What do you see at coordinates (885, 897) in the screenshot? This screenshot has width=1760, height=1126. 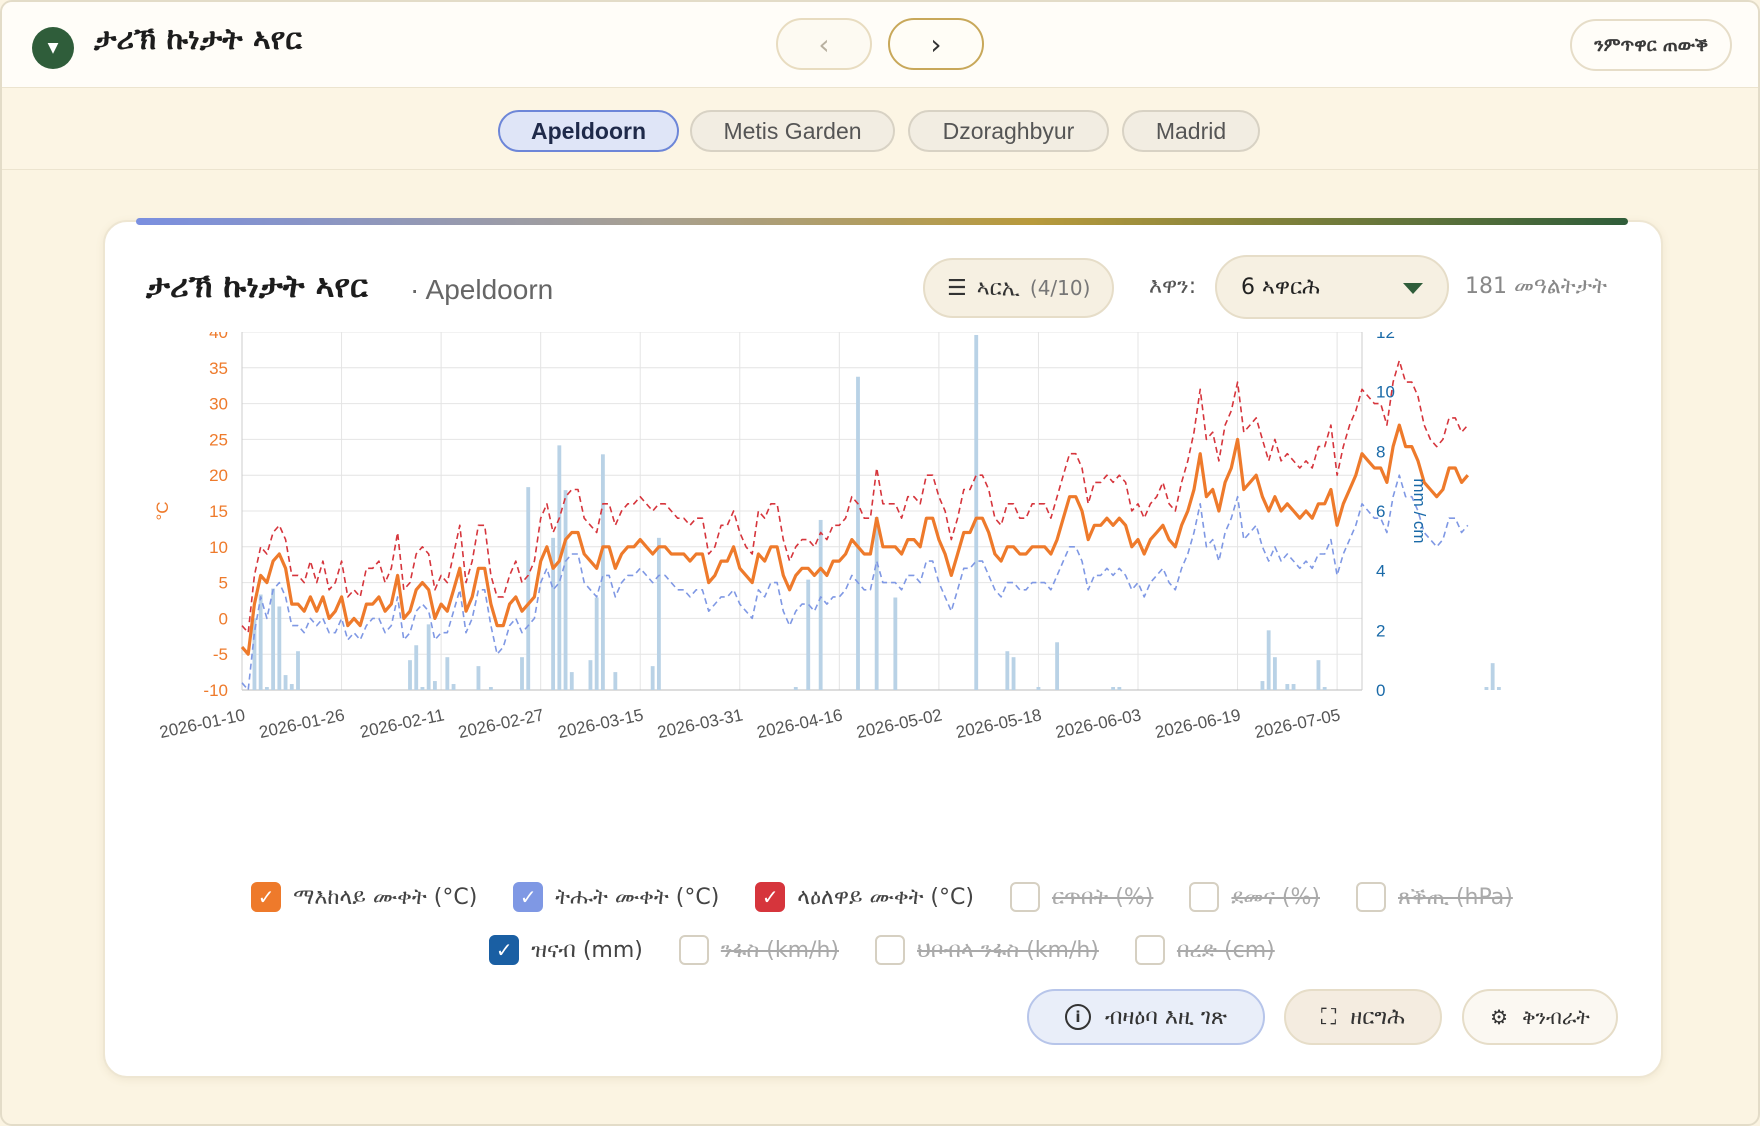 I see `legend-label: ላዕለዋይ ሙቀት (°C)` at bounding box center [885, 897].